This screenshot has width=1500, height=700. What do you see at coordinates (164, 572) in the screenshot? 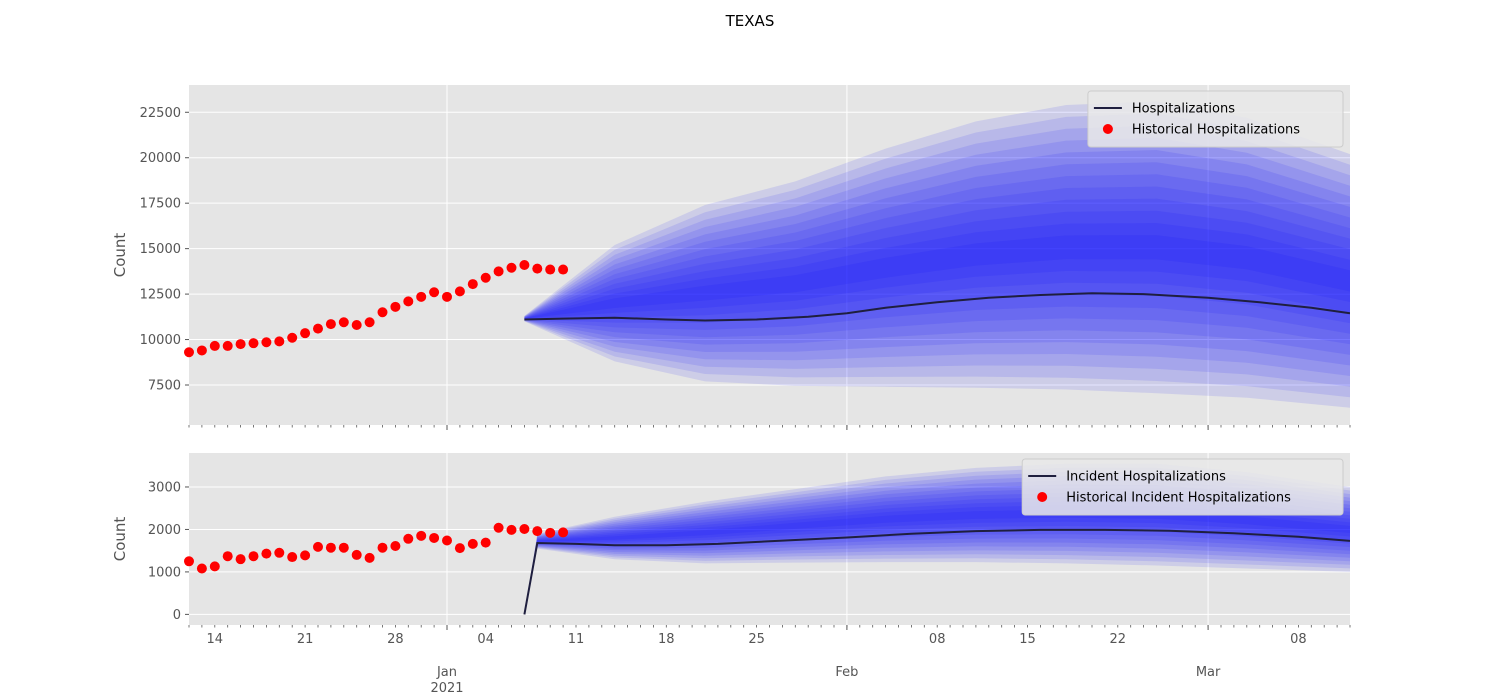
I see `y-tick-label: 1000` at bounding box center [164, 572].